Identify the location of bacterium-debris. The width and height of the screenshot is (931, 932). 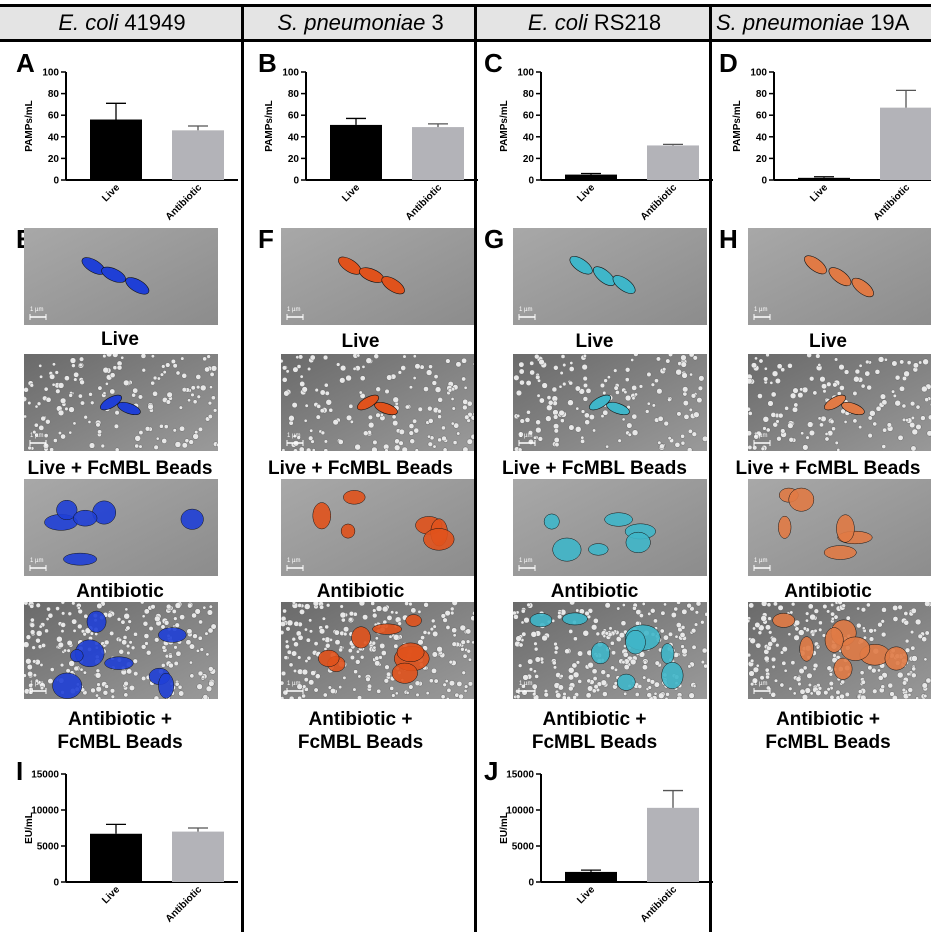
(600, 653).